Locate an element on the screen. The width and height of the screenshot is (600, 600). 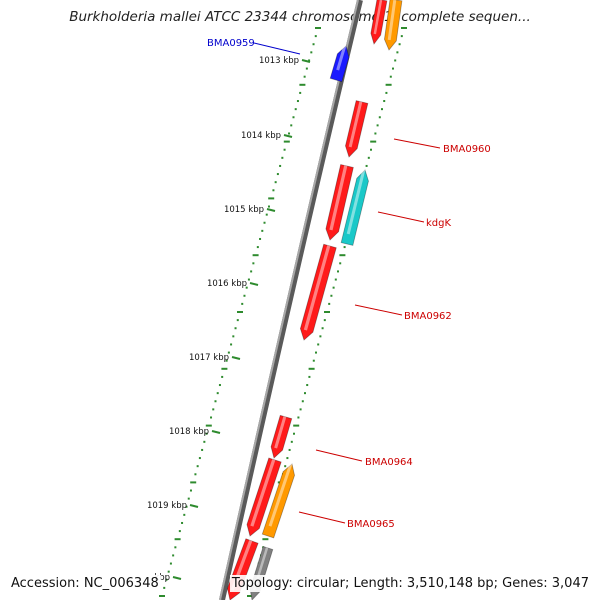
gene-arrow-bma0964 is located at coordinates (264, 497).